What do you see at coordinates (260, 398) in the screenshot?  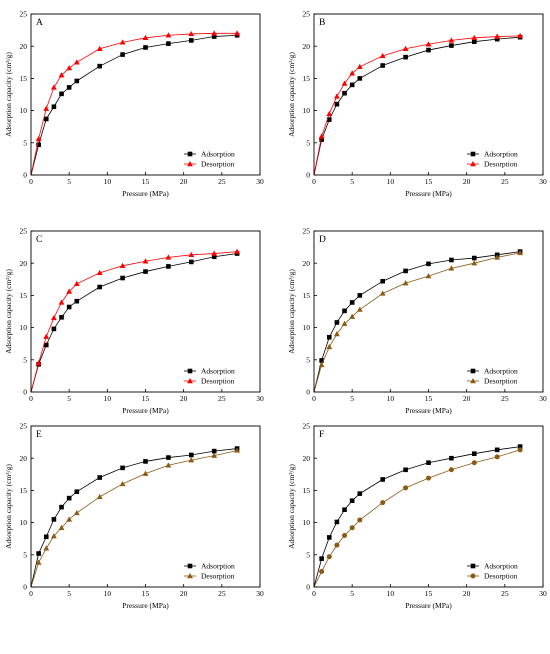 I see `x-tick-label: 30` at bounding box center [260, 398].